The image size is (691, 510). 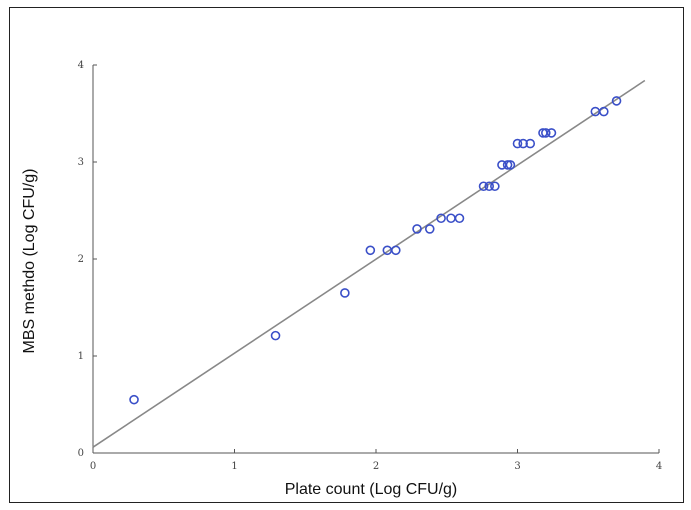 What do you see at coordinates (659, 466) in the screenshot?
I see `x-tick-label: 4` at bounding box center [659, 466].